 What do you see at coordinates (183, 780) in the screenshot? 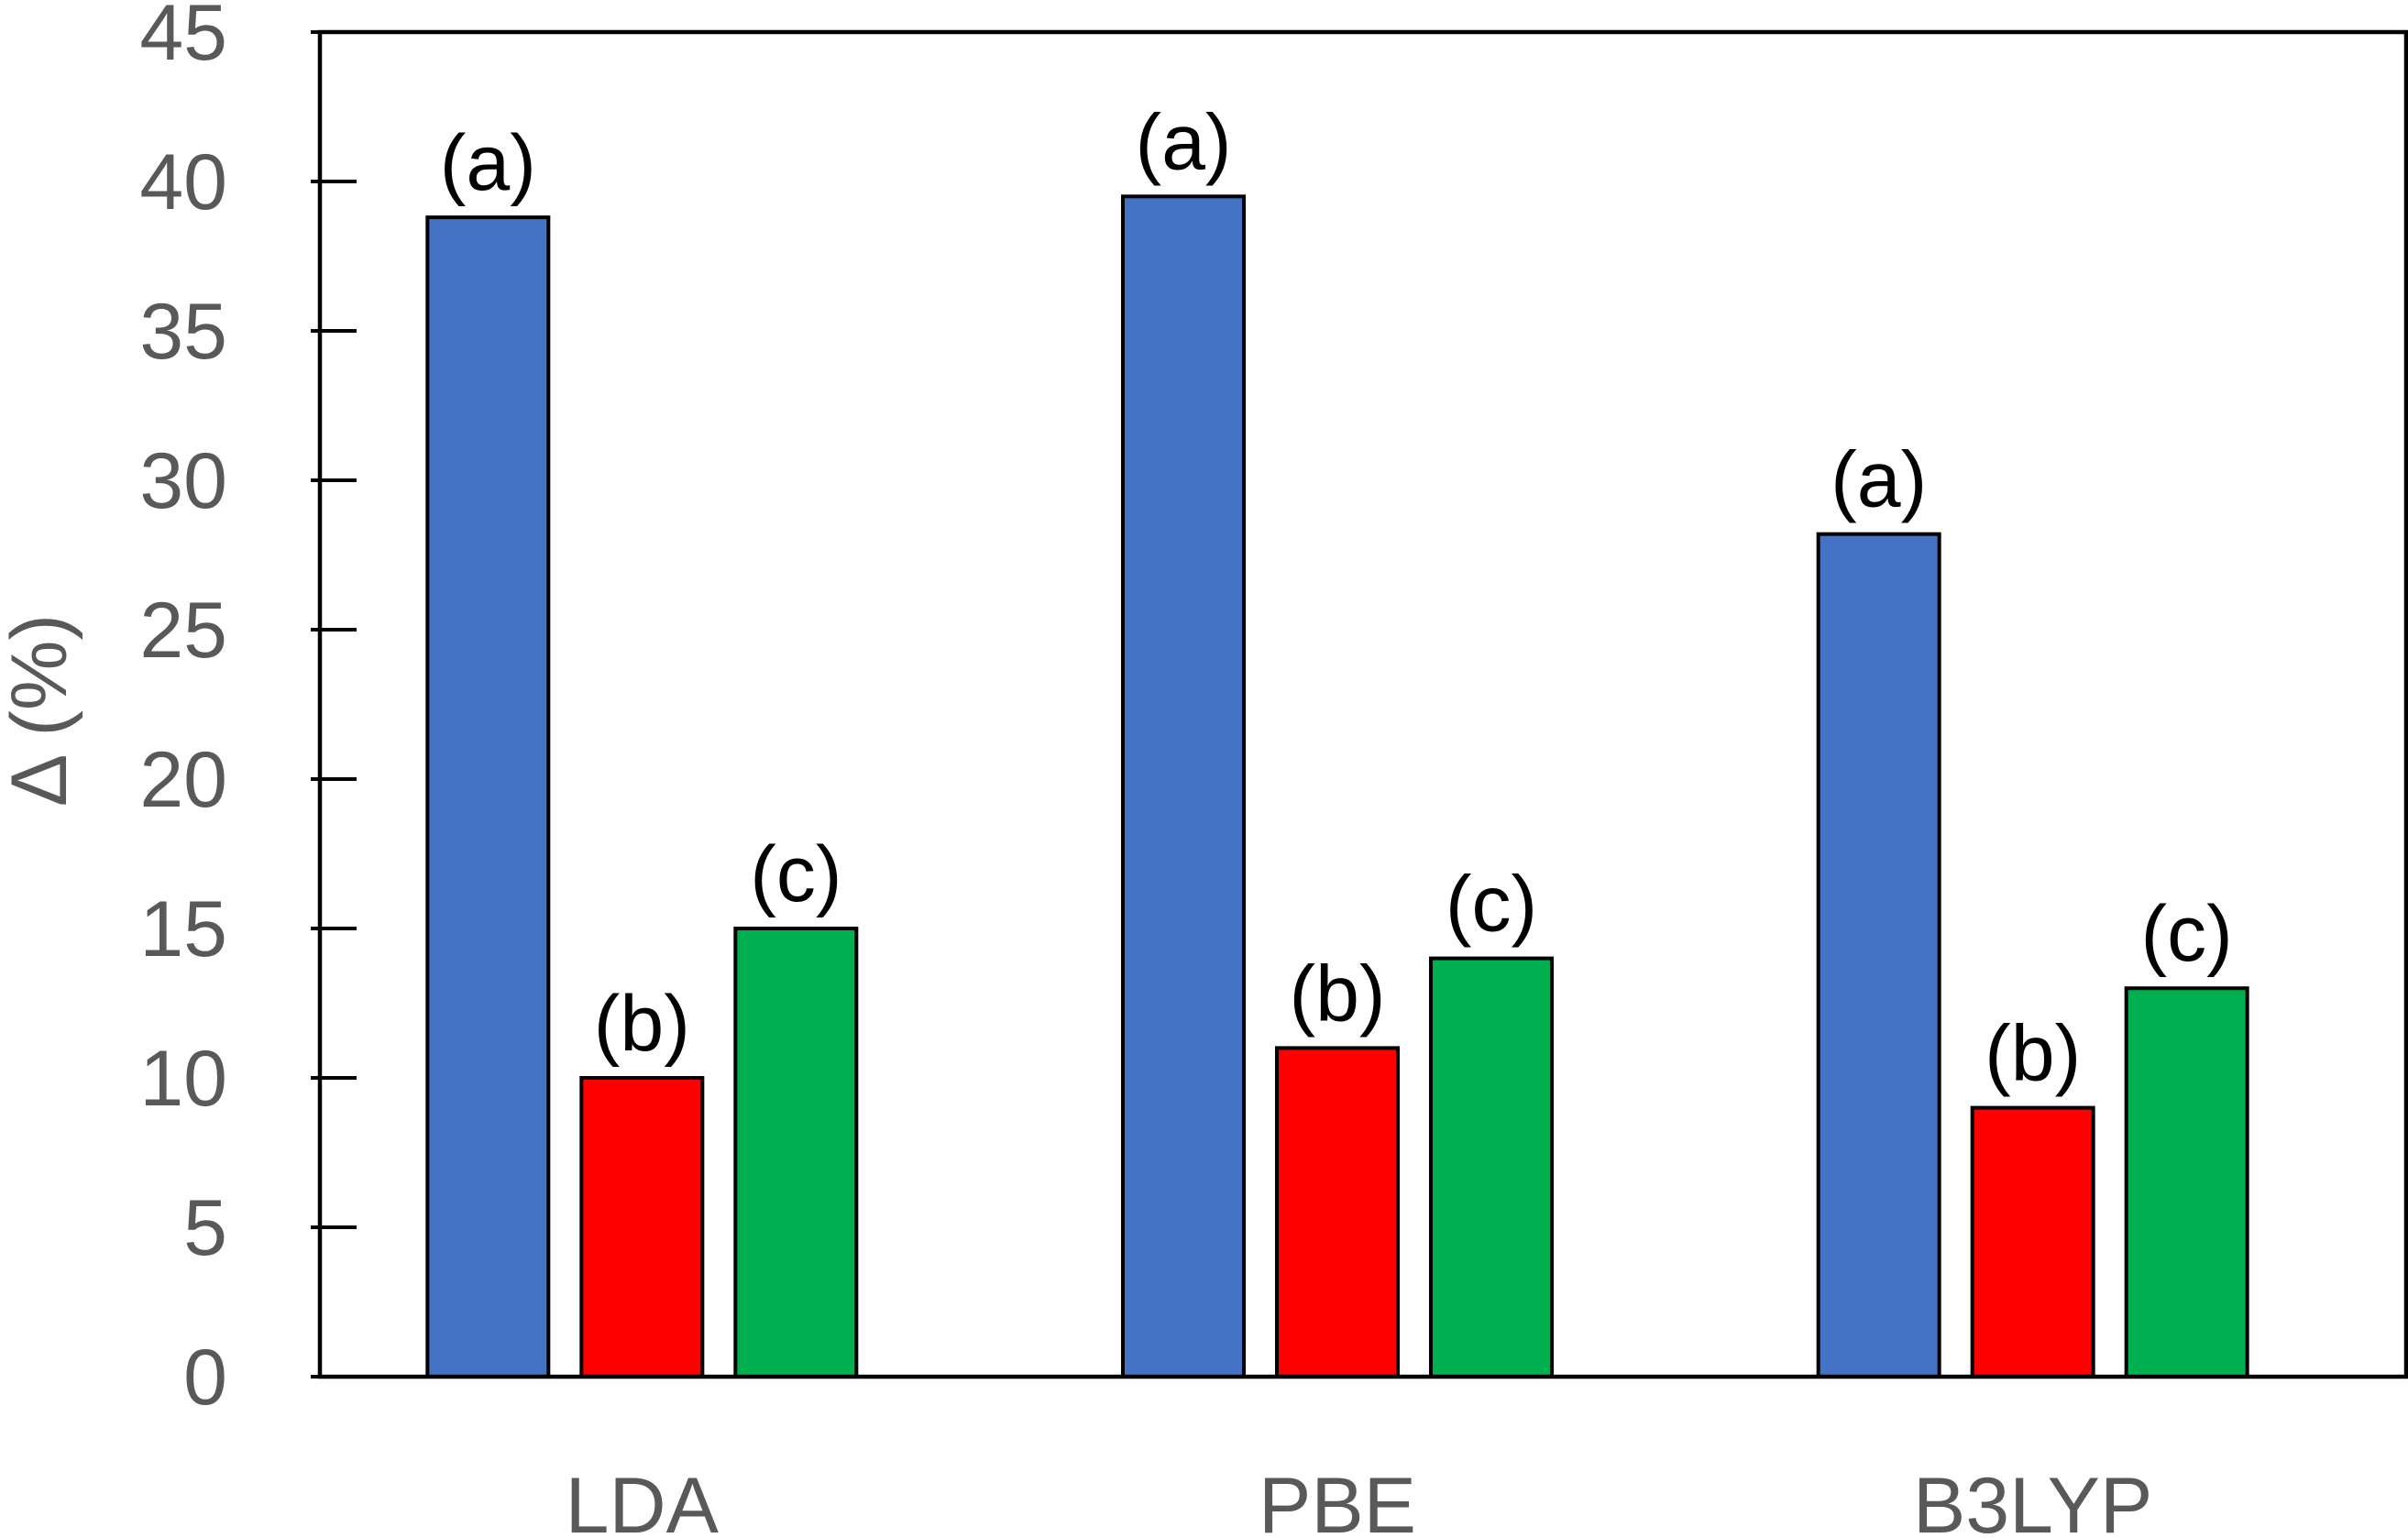
I see `y-tick-label: 20` at bounding box center [183, 780].